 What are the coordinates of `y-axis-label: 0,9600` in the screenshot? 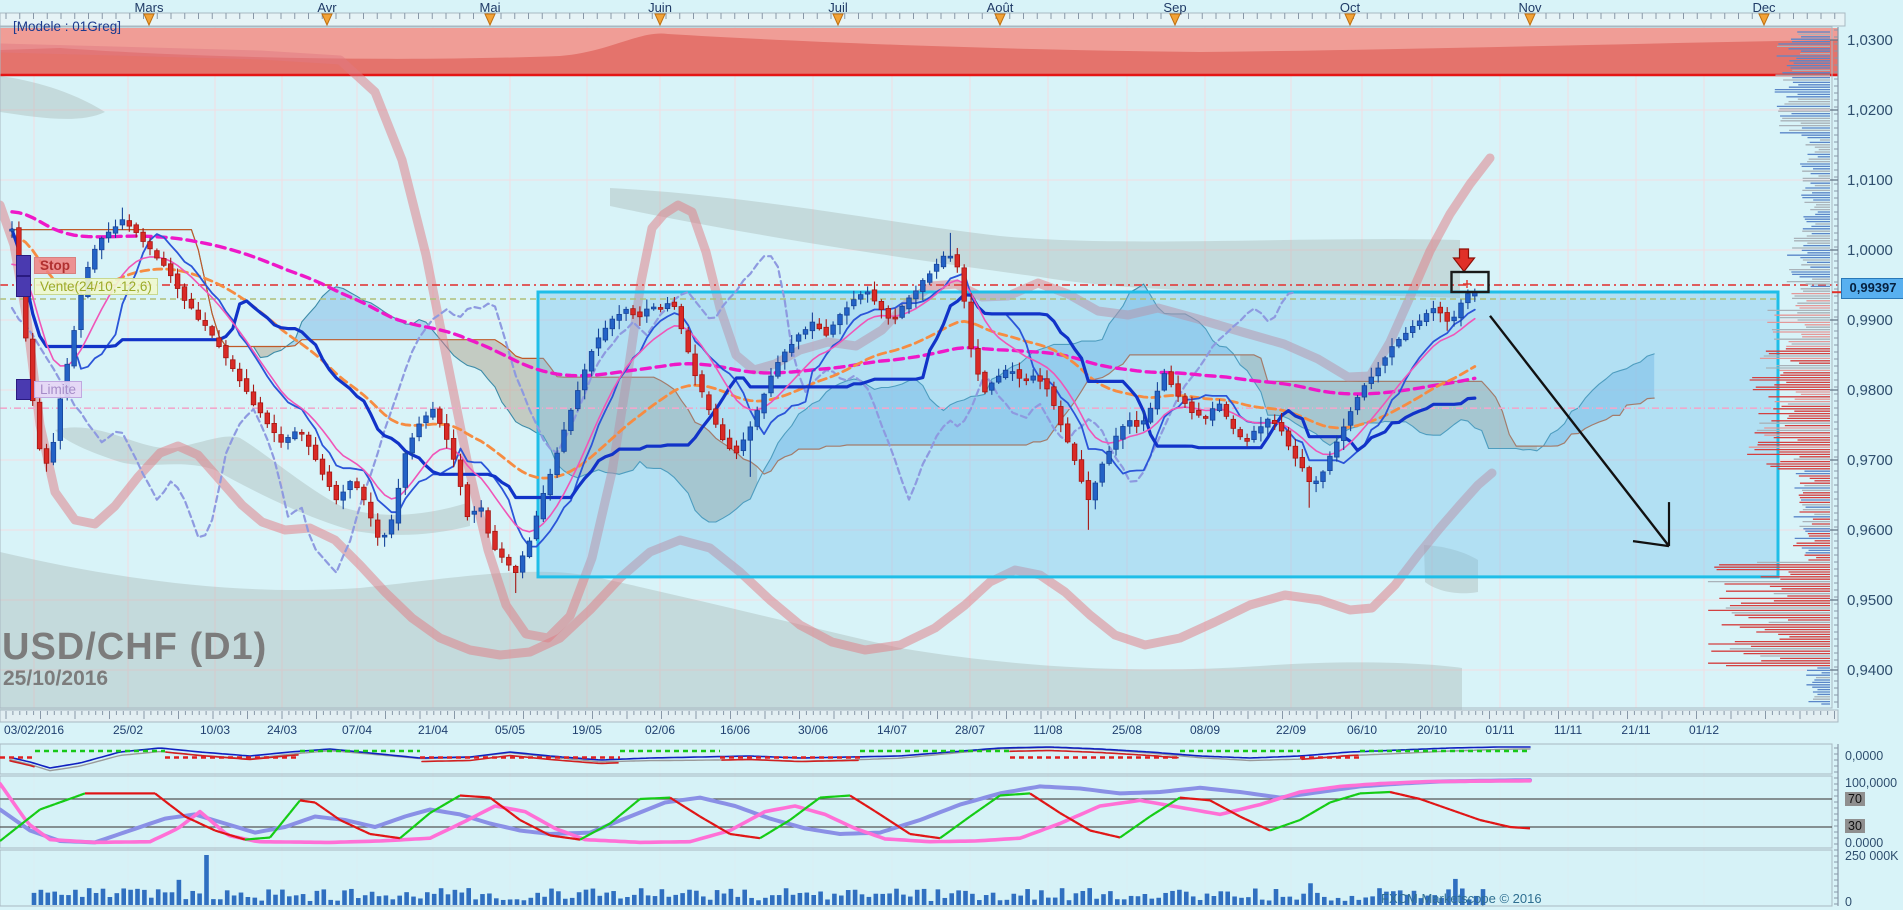 It's located at (1870, 530).